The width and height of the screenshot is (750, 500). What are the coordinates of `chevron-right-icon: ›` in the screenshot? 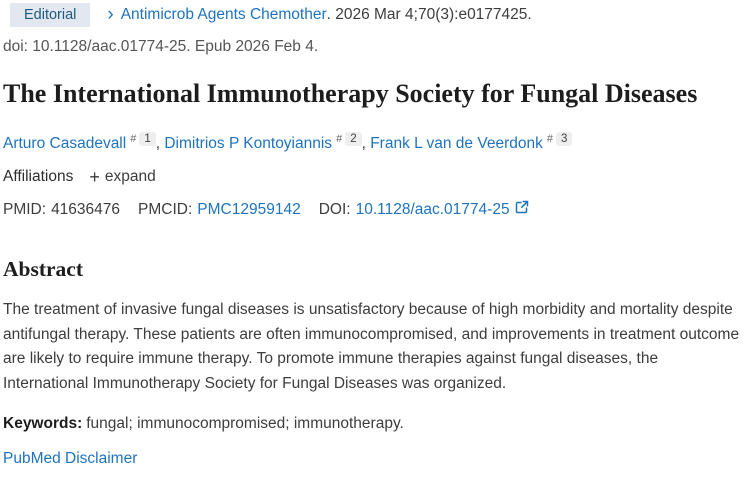 It's located at (110, 14).